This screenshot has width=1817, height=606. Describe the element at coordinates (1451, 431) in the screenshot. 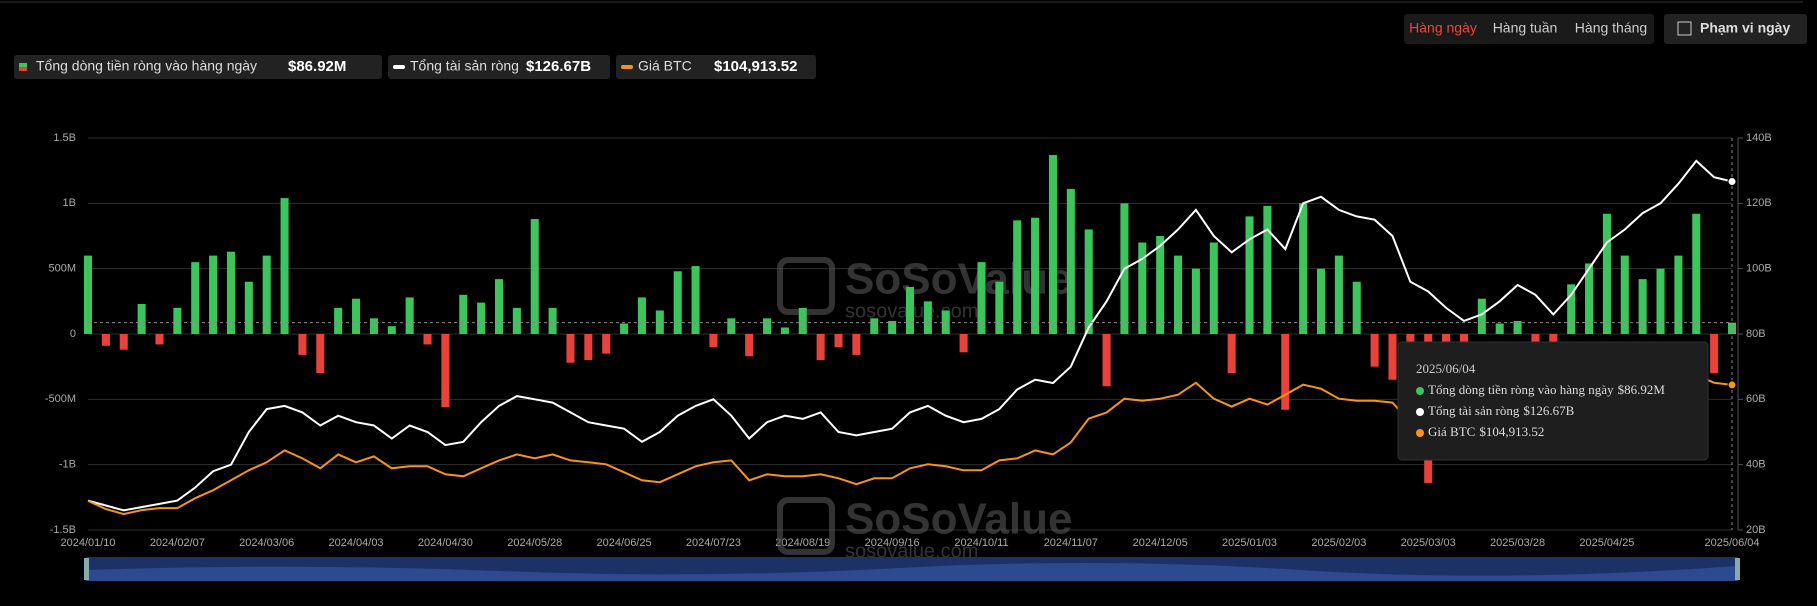

I see `tooltip-name: Giá BTC` at that location.